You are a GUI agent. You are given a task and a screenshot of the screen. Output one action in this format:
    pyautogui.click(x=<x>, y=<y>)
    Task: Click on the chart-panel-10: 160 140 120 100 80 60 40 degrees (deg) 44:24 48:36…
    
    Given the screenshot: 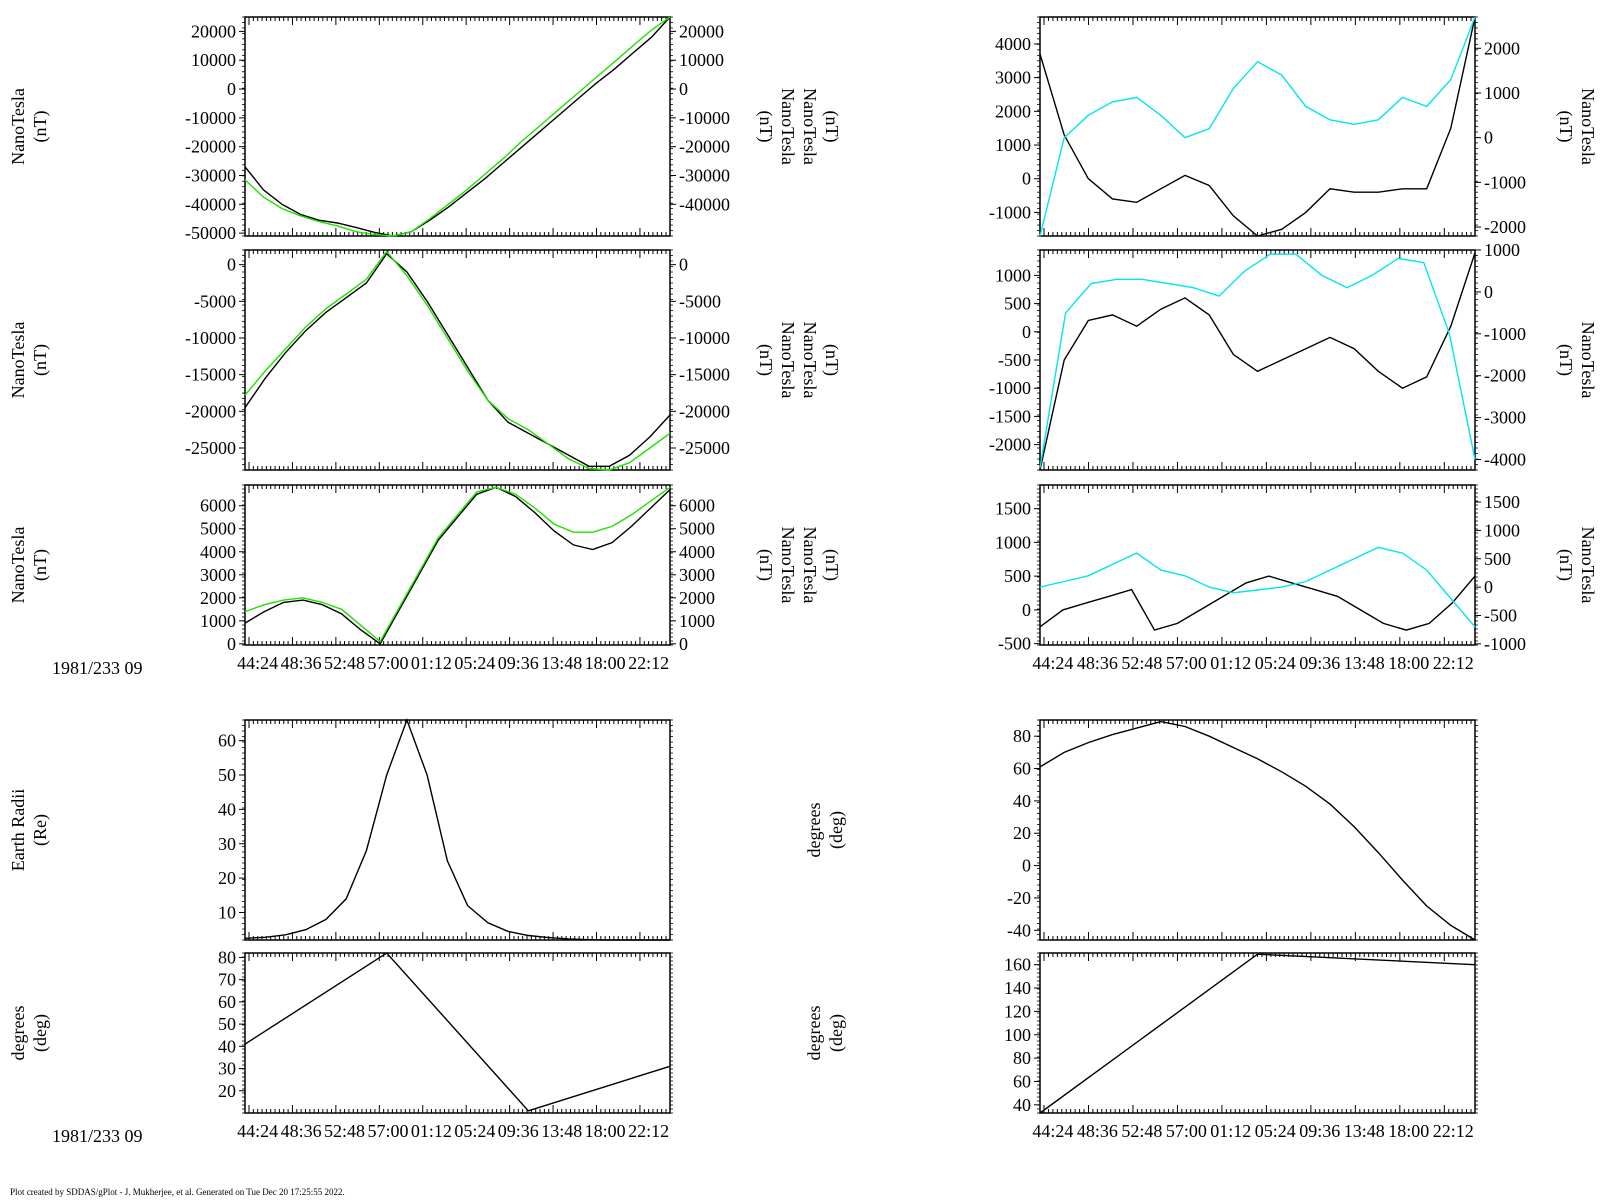 What is the action you would take?
    pyautogui.click(x=1141, y=1046)
    